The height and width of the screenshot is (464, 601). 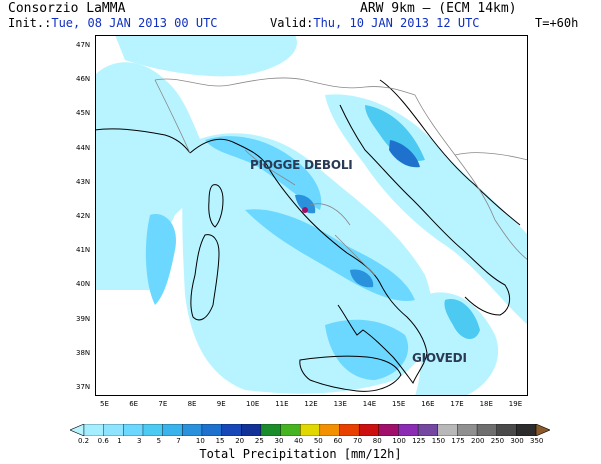 What do you see at coordinates (83, 45) in the screenshot?
I see `lat-label: 47N` at bounding box center [83, 45].